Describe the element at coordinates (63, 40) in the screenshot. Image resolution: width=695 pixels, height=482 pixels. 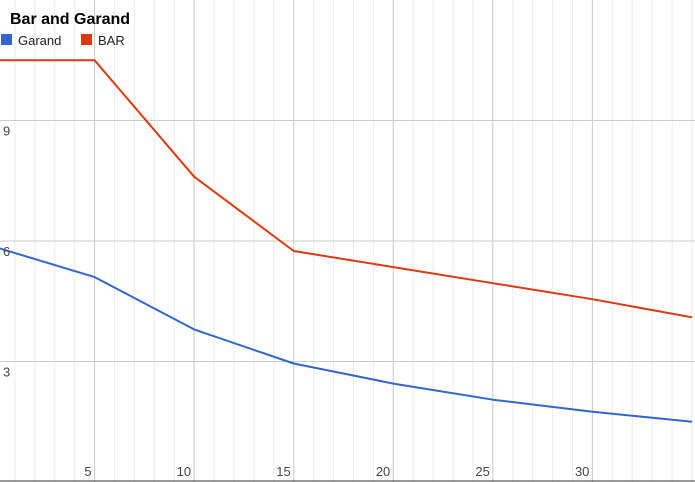
I see `legend: Garand BAR` at that location.